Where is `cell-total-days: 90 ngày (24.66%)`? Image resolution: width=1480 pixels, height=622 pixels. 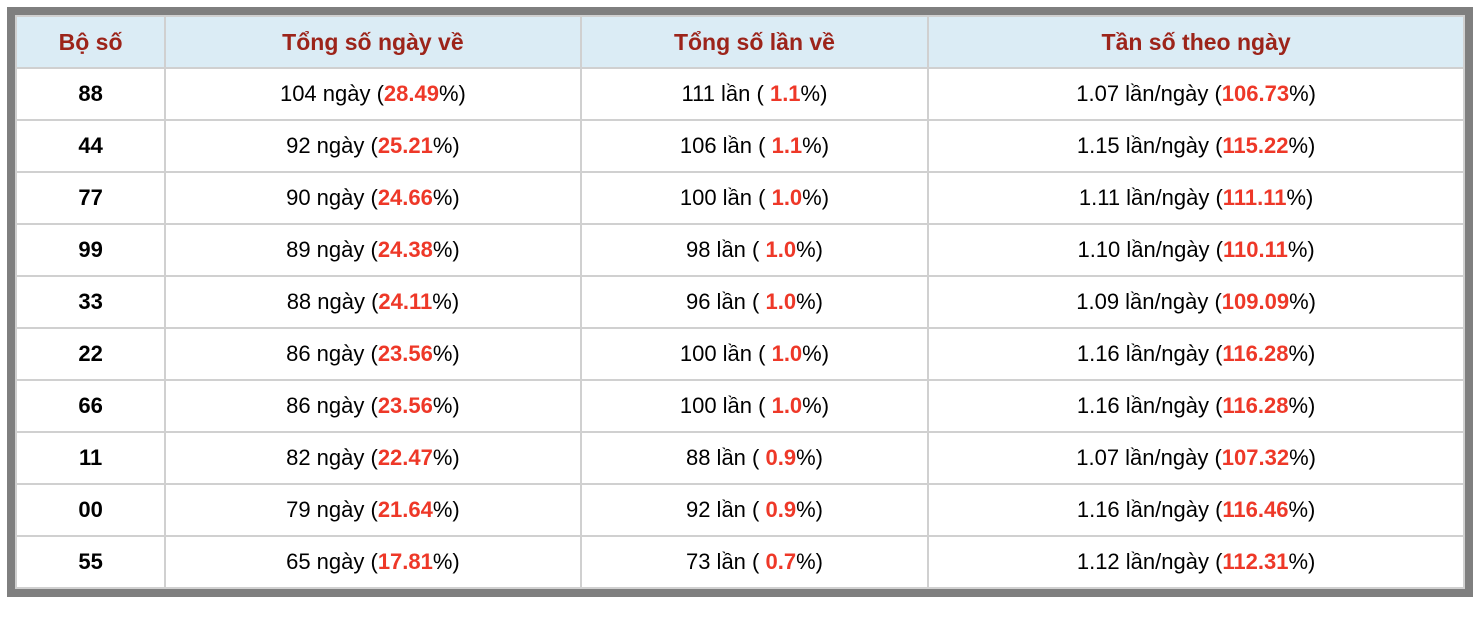
cell-total-days: 90 ngày (24.66%) is located at coordinates (373, 198).